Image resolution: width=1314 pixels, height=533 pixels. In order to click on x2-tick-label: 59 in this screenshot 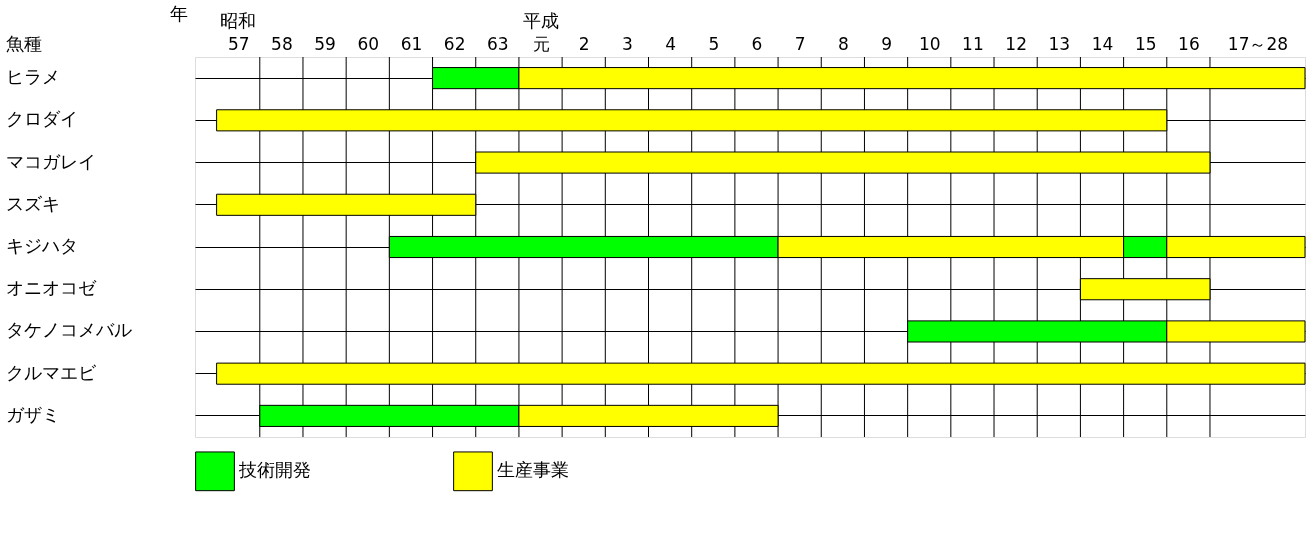, I will do `click(325, 43)`.